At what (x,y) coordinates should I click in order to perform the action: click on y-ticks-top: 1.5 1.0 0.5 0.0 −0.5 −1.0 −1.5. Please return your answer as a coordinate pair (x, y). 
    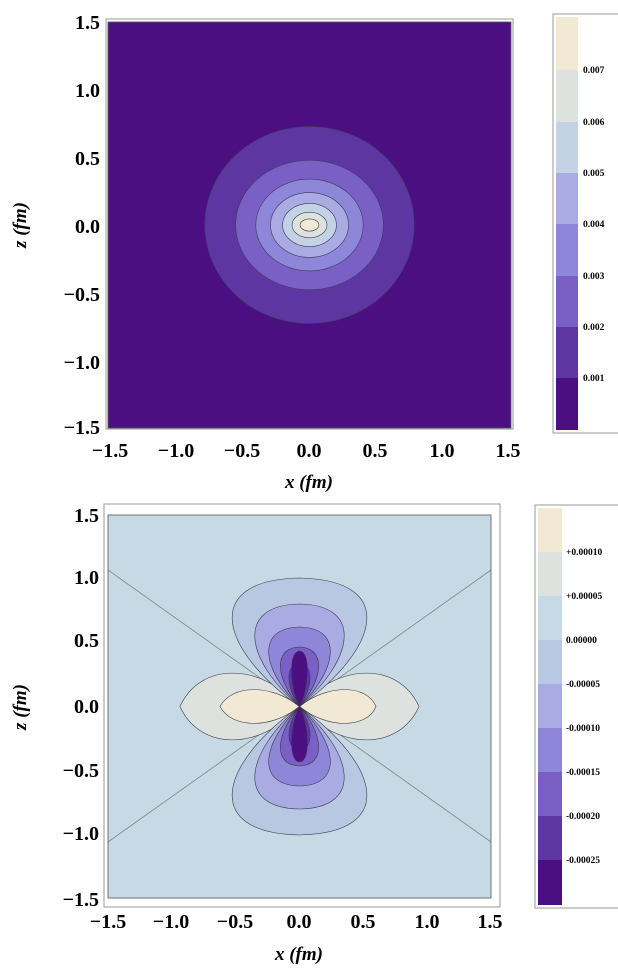
    Looking at the image, I should click on (82, 225).